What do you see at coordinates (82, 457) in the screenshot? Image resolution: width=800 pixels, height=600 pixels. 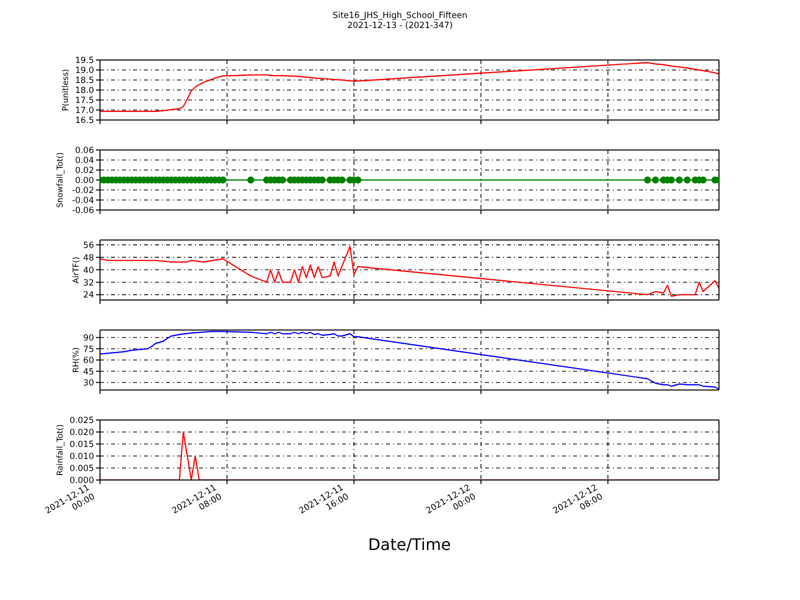 I see `y-tick-label: 0.010` at bounding box center [82, 457].